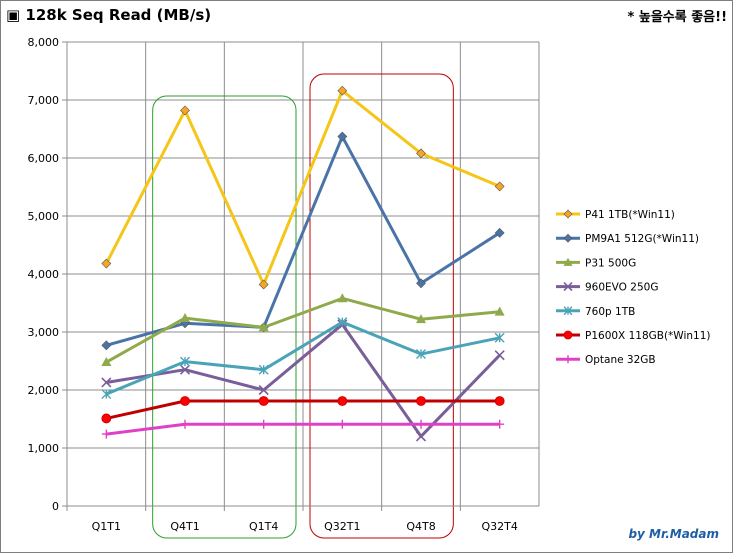  Describe the element at coordinates (630, 215) in the screenshot. I see `legend-label: P41 1TB(*Win11)` at that location.